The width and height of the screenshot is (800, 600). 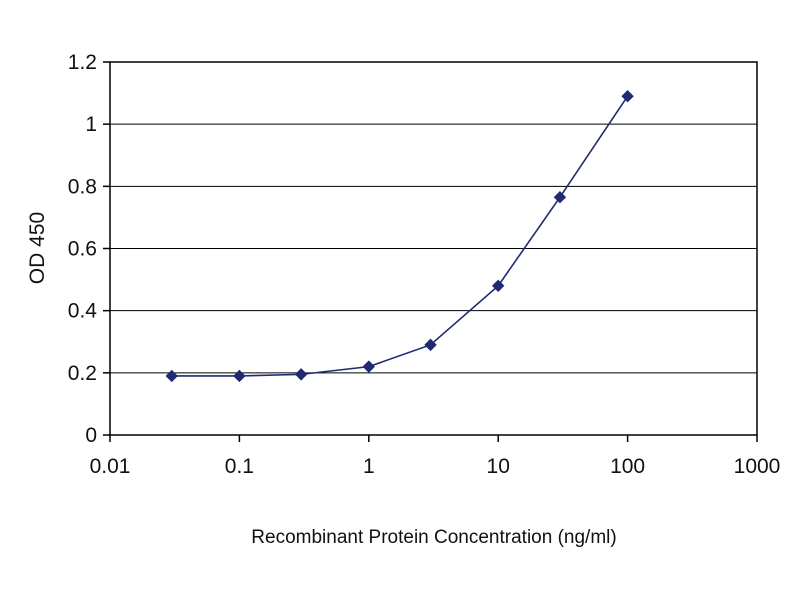 I want to click on x-tick-label: 1, so click(x=369, y=466).